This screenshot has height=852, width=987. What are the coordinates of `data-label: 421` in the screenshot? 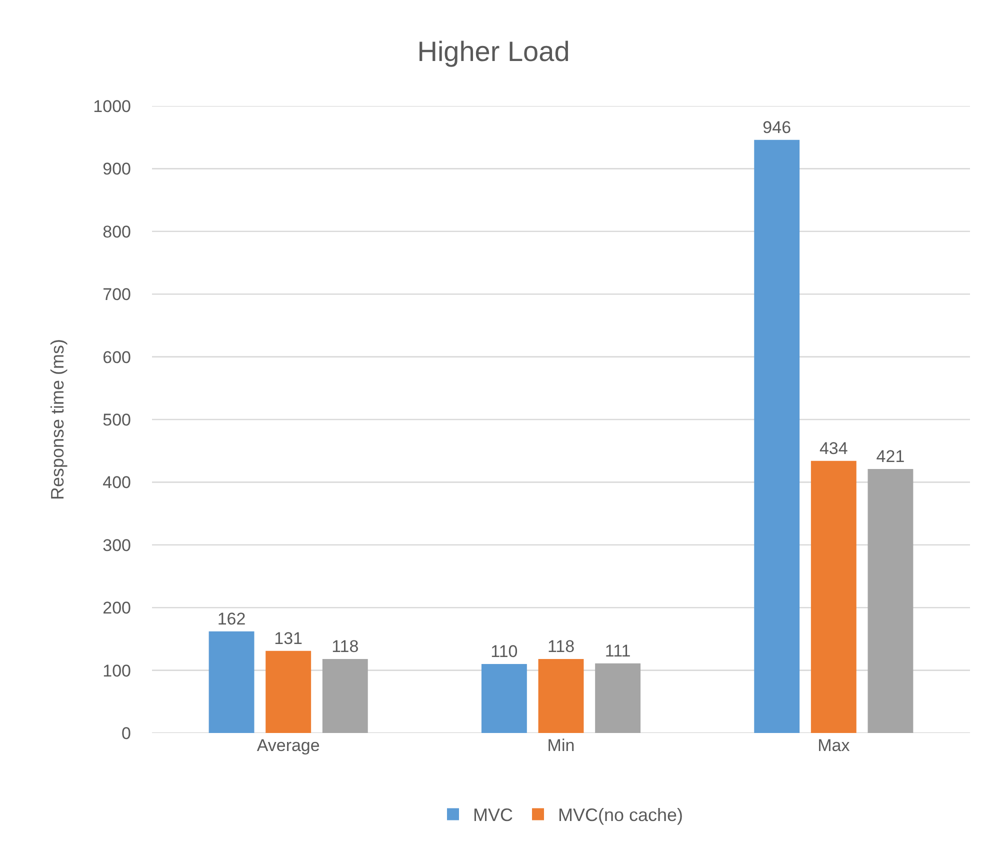 It's located at (890, 456).